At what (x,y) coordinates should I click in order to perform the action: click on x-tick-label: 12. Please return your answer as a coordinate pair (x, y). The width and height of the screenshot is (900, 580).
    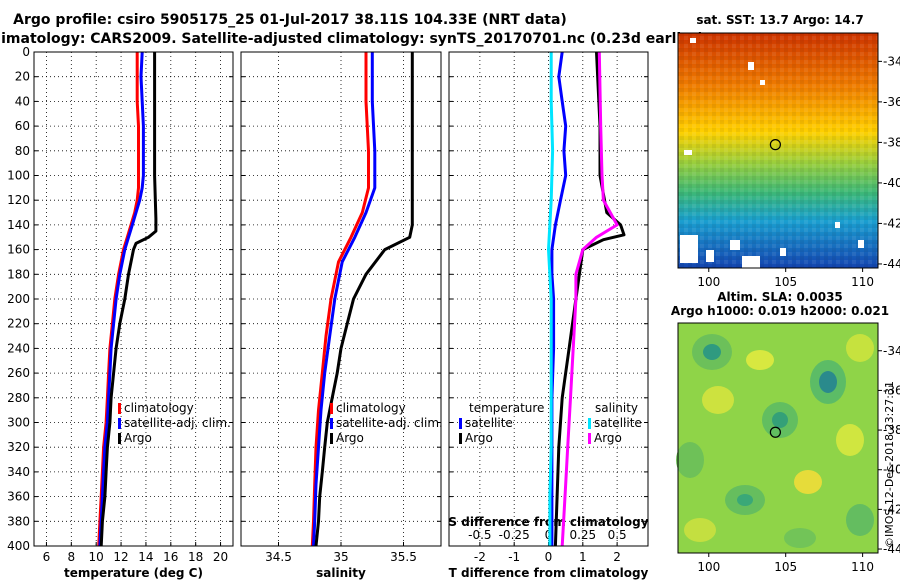
    Looking at the image, I should click on (120, 557).